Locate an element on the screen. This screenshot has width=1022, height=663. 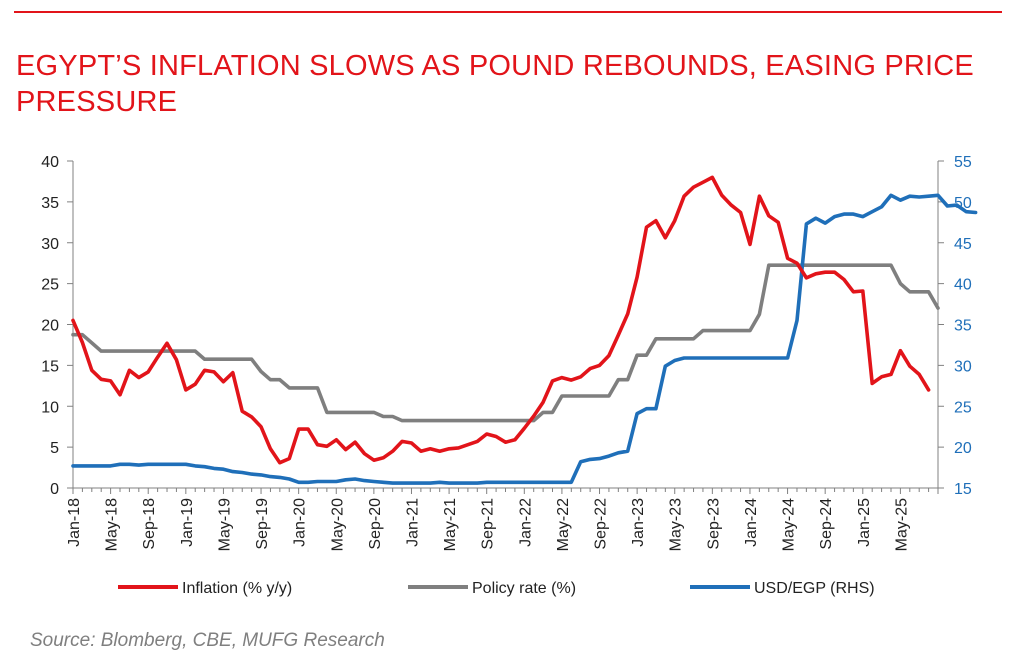
right-axis-tick-label: 25 is located at coordinates (963, 407).